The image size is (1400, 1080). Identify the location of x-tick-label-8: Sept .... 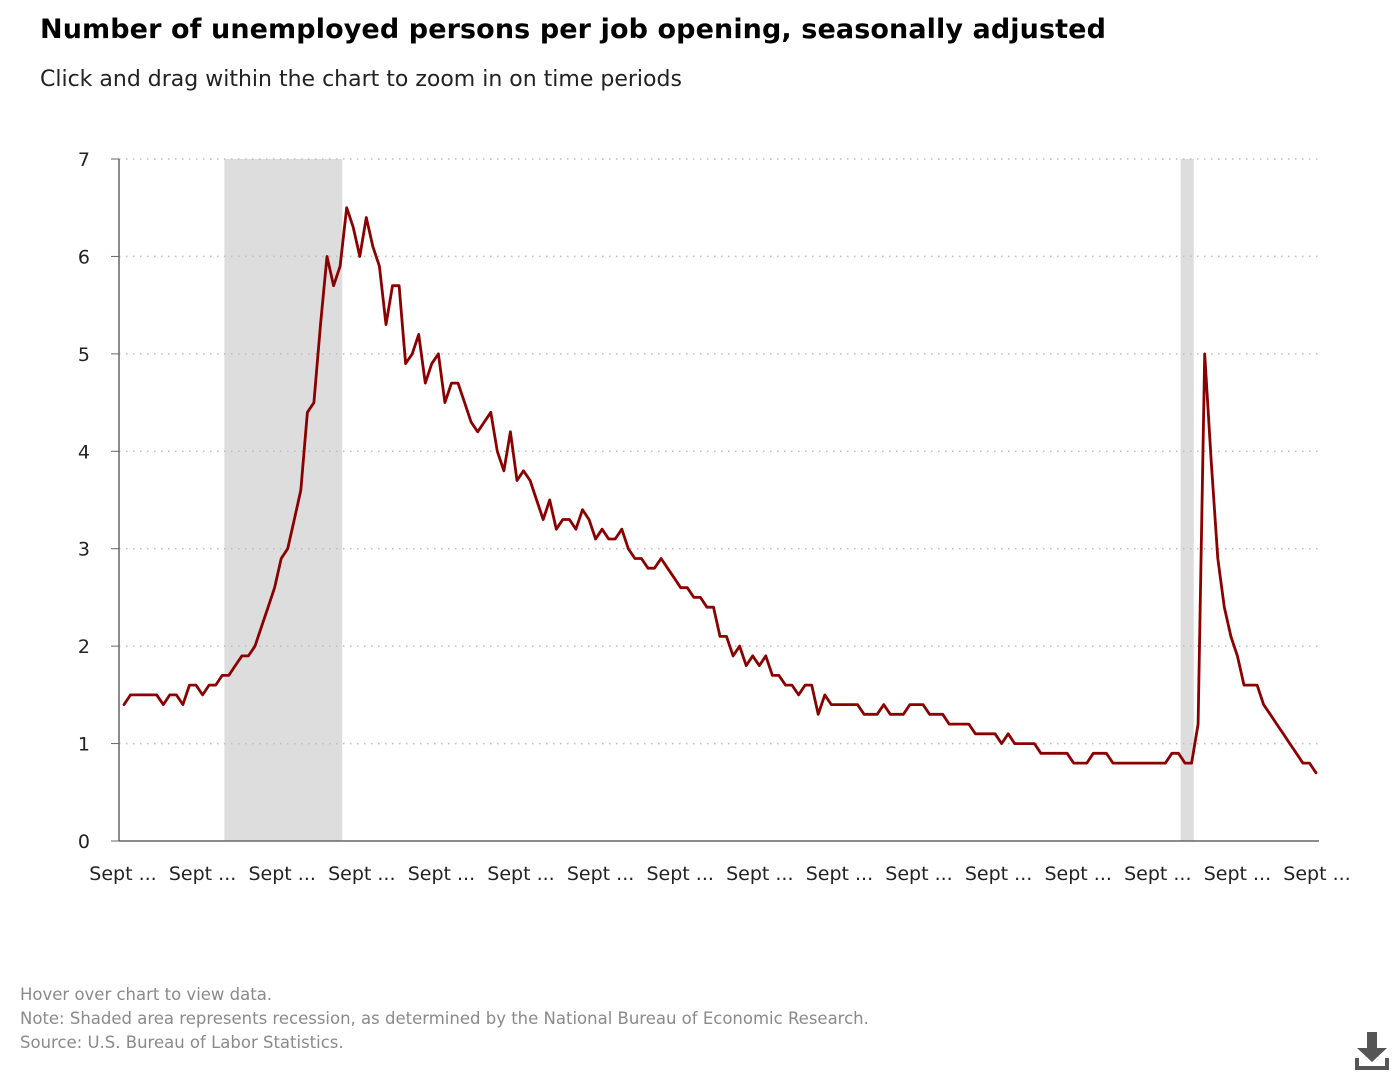
(679, 874).